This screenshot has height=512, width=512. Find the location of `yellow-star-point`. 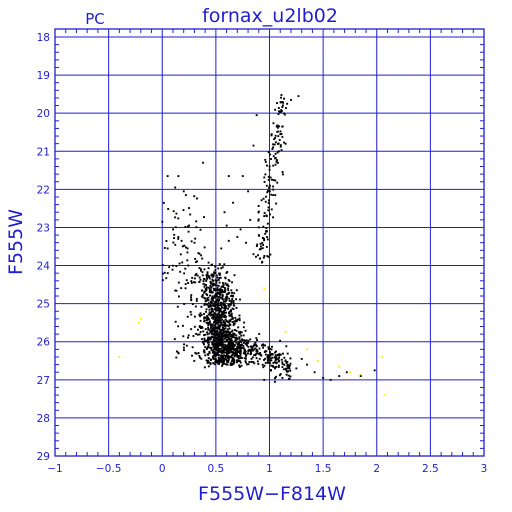

yellow-star-point is located at coordinates (264, 288).